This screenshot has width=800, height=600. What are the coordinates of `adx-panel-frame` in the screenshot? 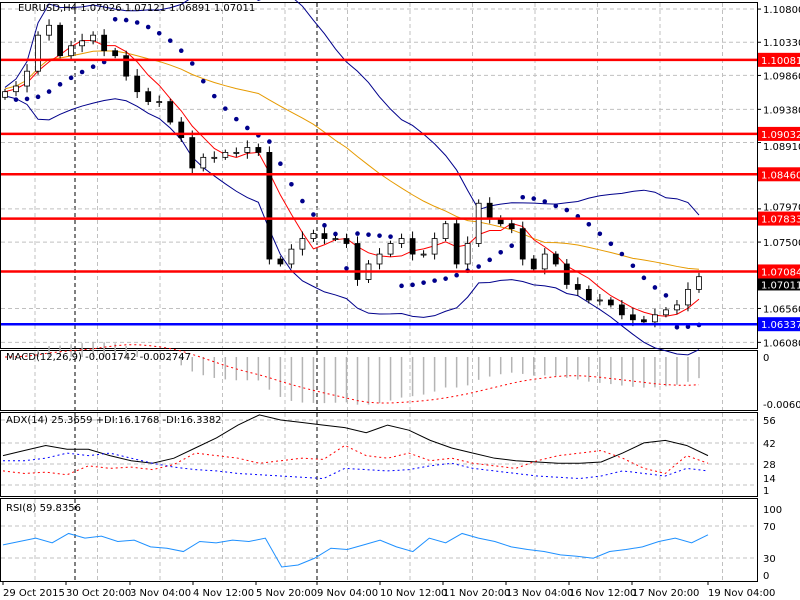 It's located at (379, 454).